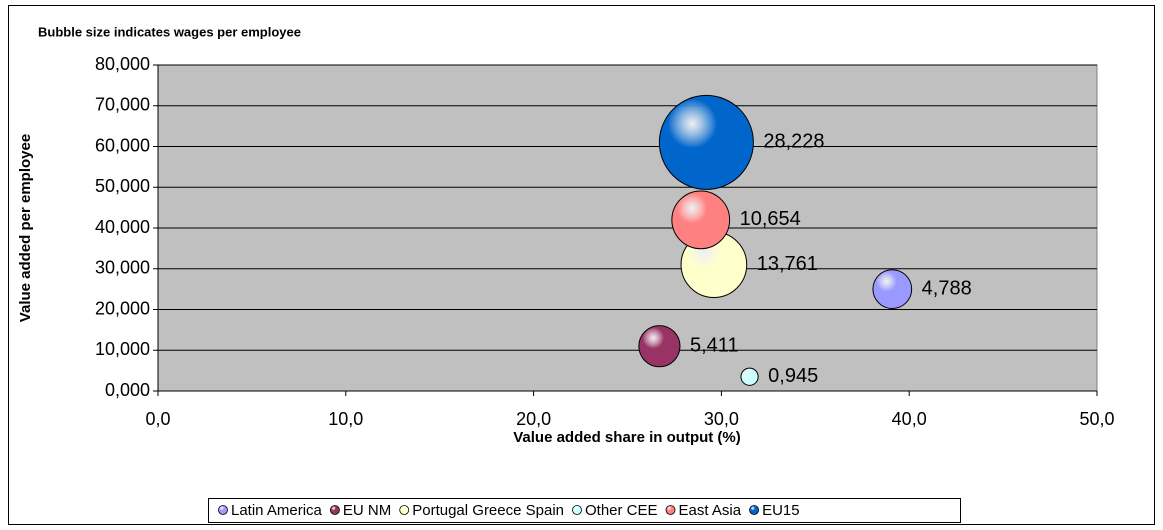 This screenshot has width=1163, height=530. Describe the element at coordinates (277, 510) in the screenshot. I see `legend-label: Latin America` at that location.